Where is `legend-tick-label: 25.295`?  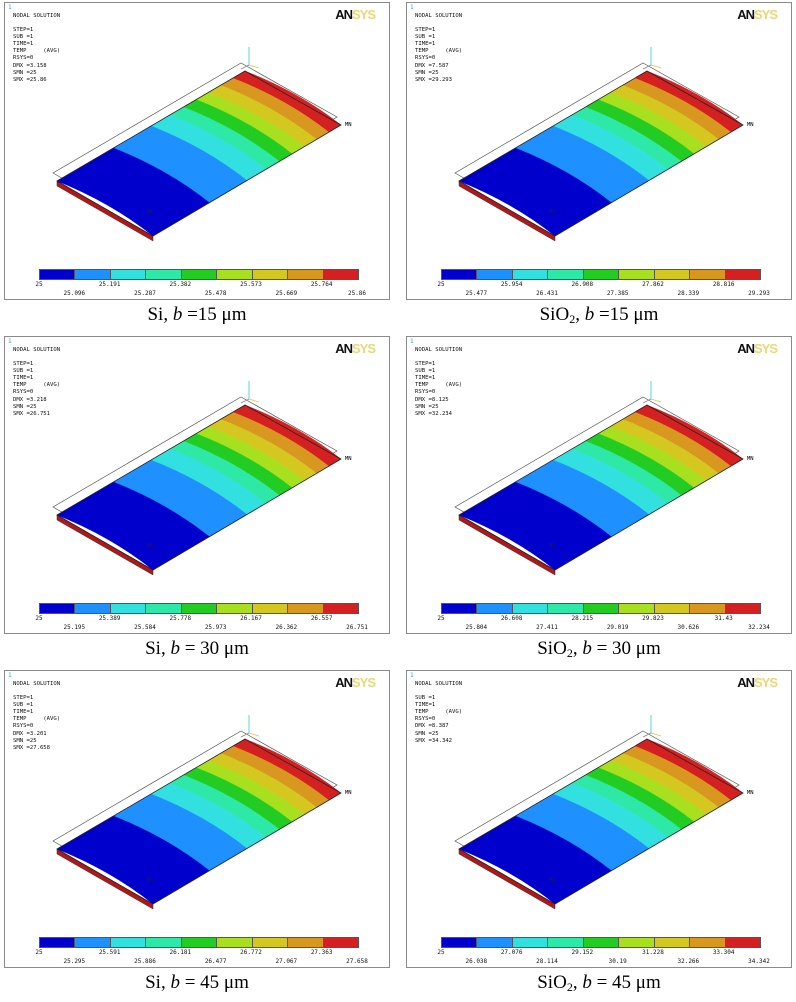
legend-tick-label: 25.295 is located at coordinates (74, 961).